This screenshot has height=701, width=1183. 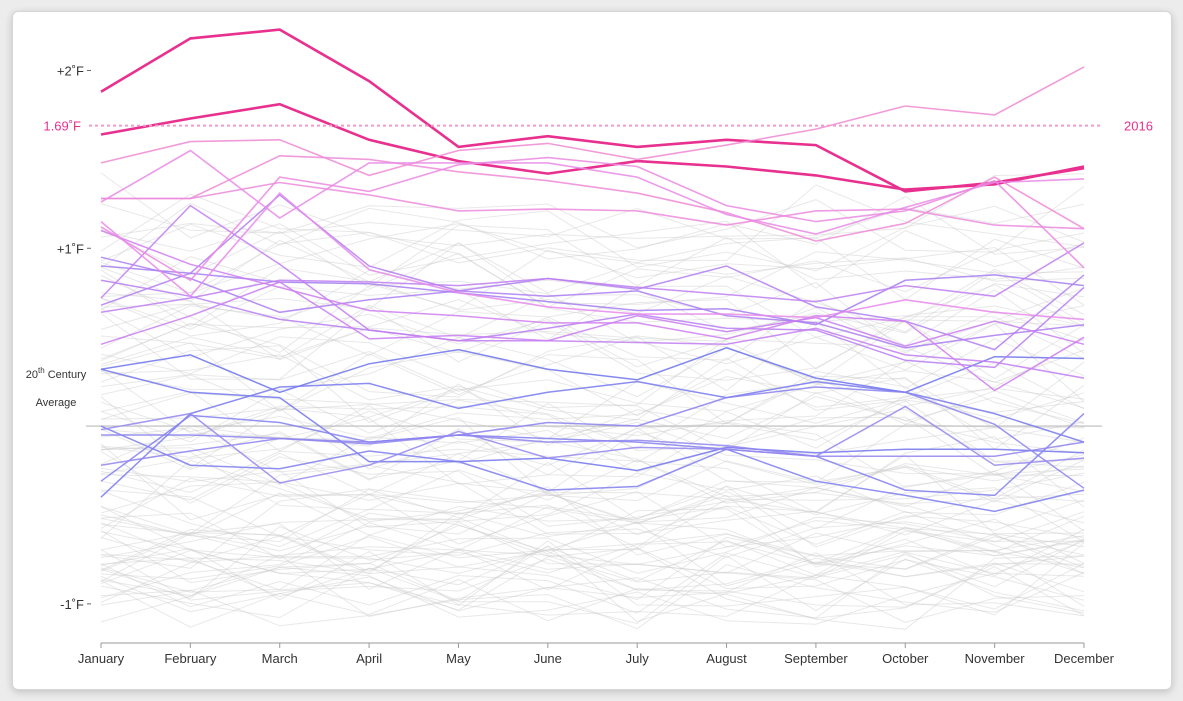 What do you see at coordinates (62, 126) in the screenshot?
I see `reference-value-label: 1.69˚F` at bounding box center [62, 126].